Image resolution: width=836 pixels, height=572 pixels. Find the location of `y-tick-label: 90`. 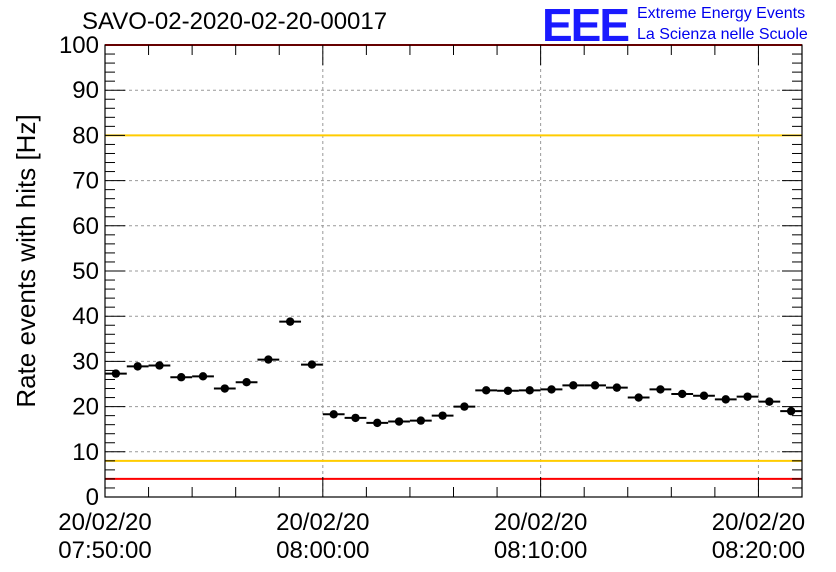

y-tick-label: 90 is located at coordinates (85, 90).